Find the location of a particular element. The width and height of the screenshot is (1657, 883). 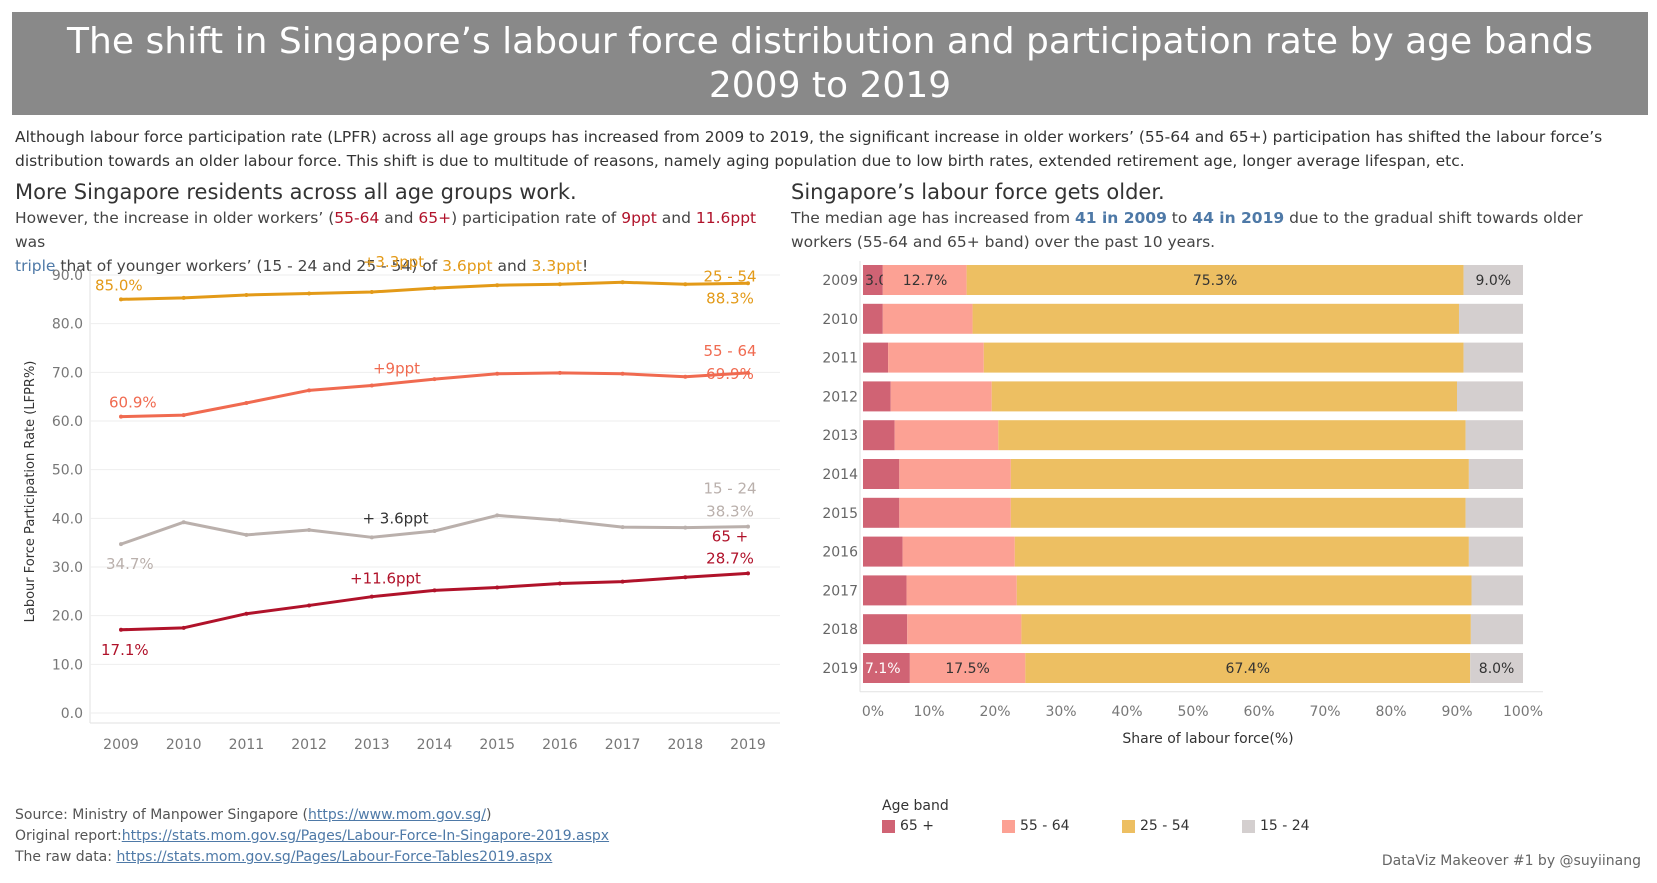

x-tick-label: 50% is located at coordinates (1192, 712).